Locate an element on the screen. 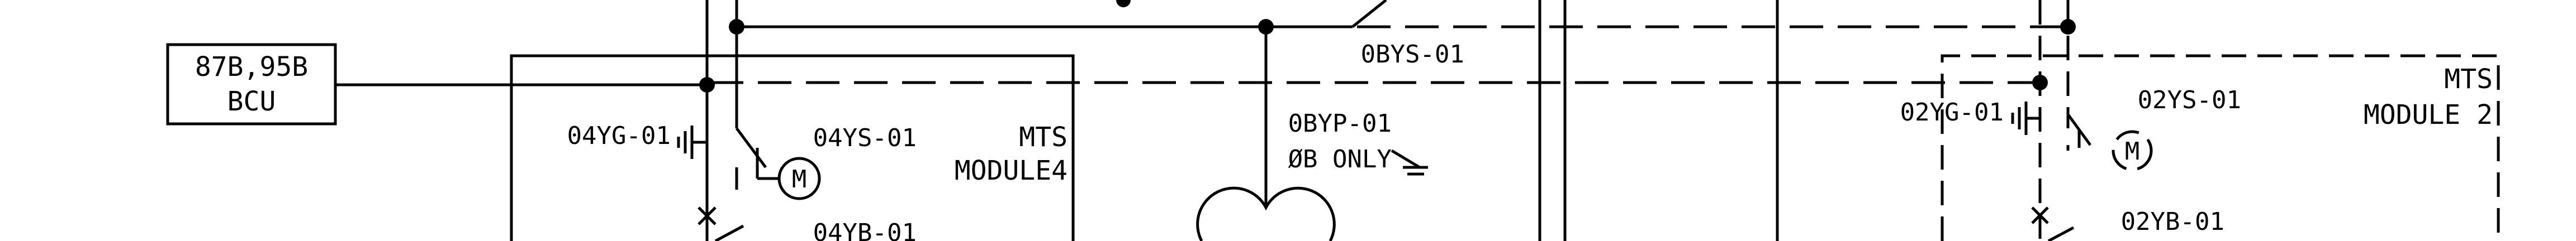 Image resolution: width=2576 pixels, height=241 pixels. module2-motor-label: M is located at coordinates (2132, 151).